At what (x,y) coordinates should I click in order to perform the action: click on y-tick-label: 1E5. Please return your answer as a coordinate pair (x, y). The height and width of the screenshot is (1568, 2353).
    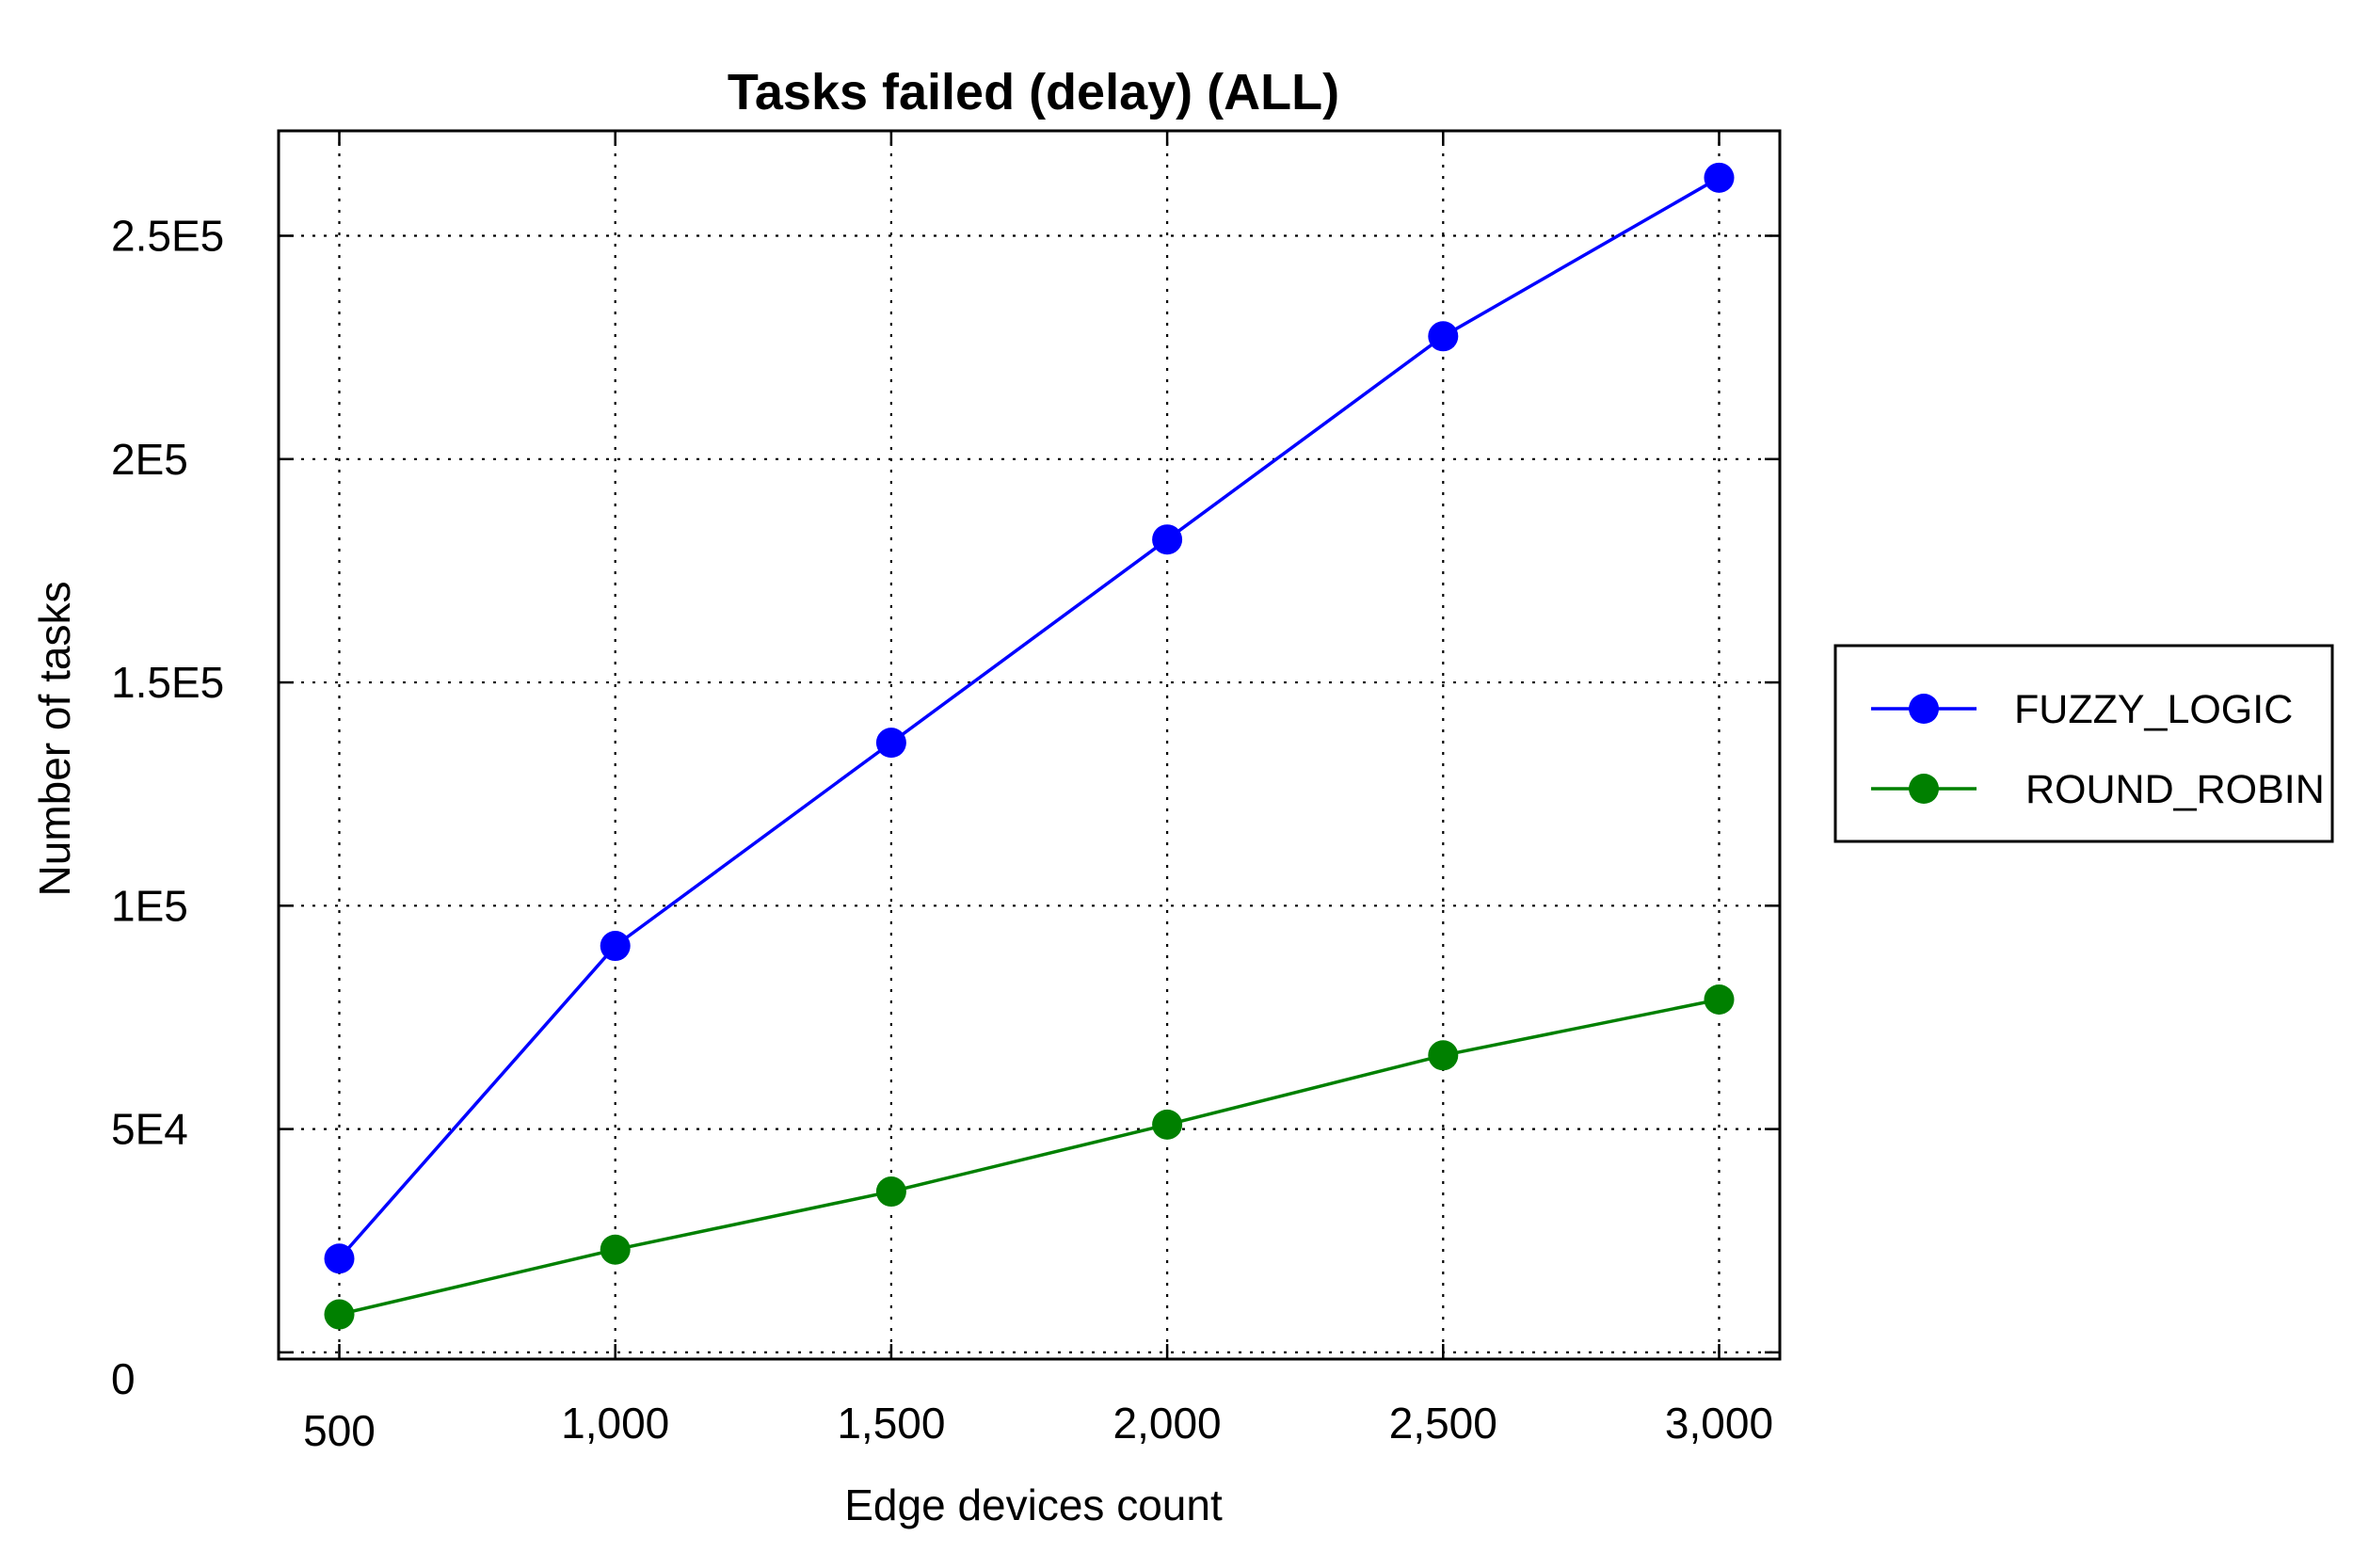
    Looking at the image, I should click on (149, 905).